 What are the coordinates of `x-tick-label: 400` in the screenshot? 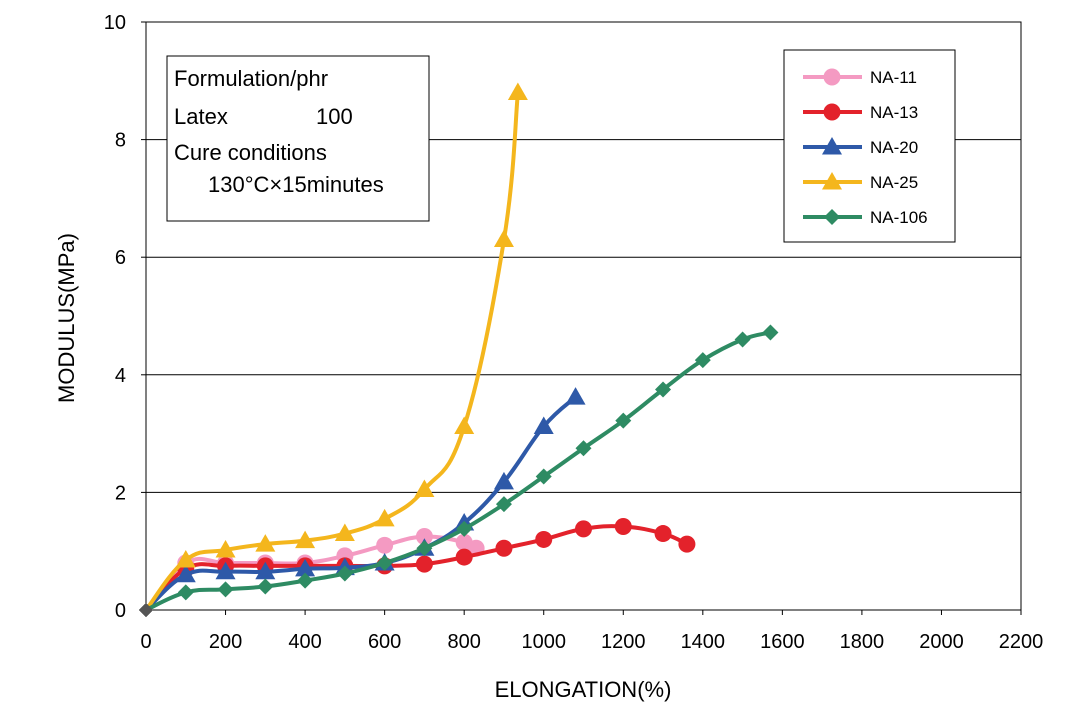 It's located at (304, 642).